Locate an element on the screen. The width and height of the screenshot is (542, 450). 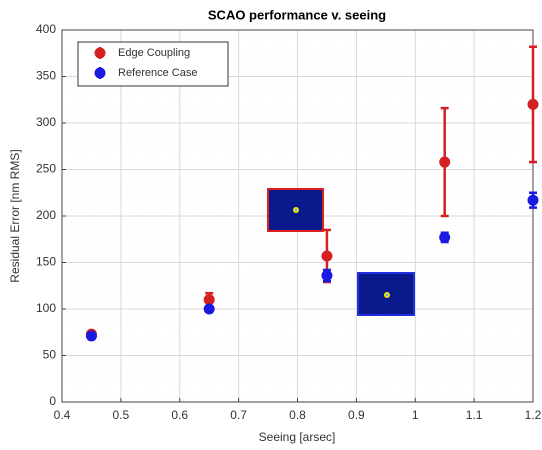
y-tick-label: 50 is located at coordinates (50, 355).